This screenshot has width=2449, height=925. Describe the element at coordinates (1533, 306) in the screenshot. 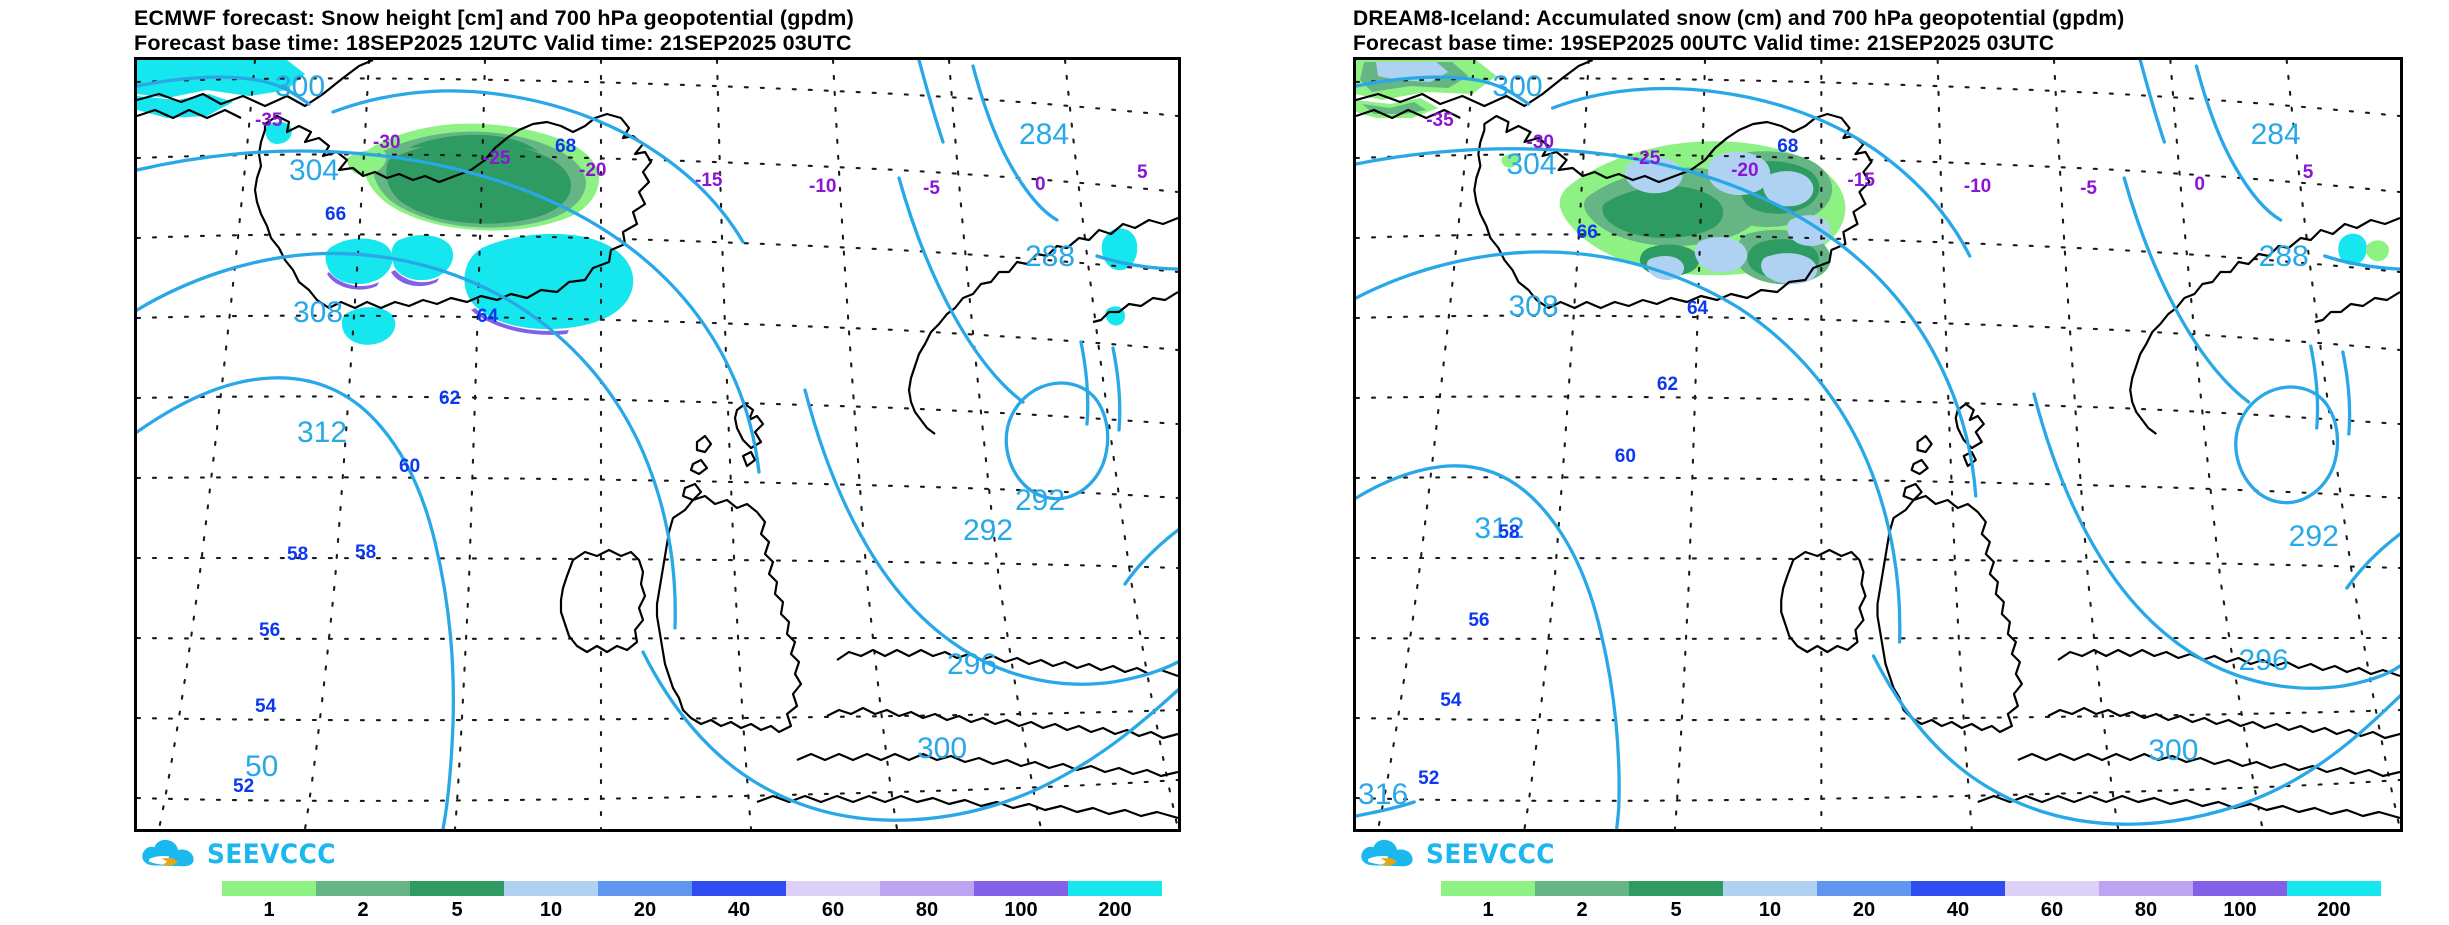

I see `contour-label-308: 308` at that location.